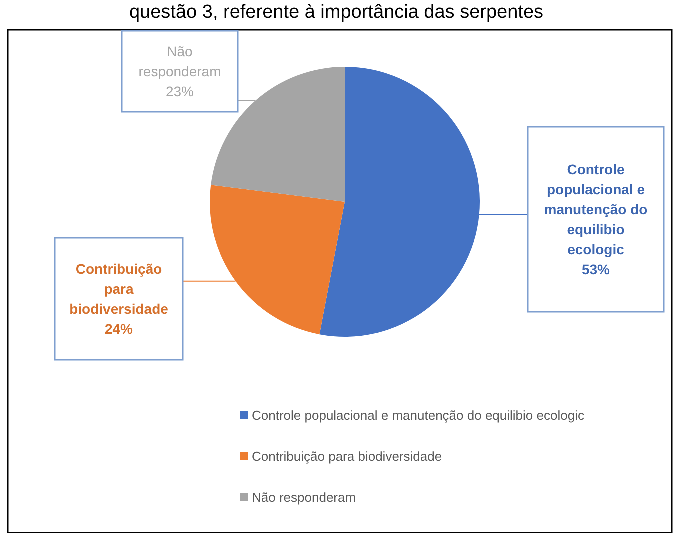  Describe the element at coordinates (347, 456) in the screenshot. I see `legend-label: Contribuição para biodiversidade` at that location.